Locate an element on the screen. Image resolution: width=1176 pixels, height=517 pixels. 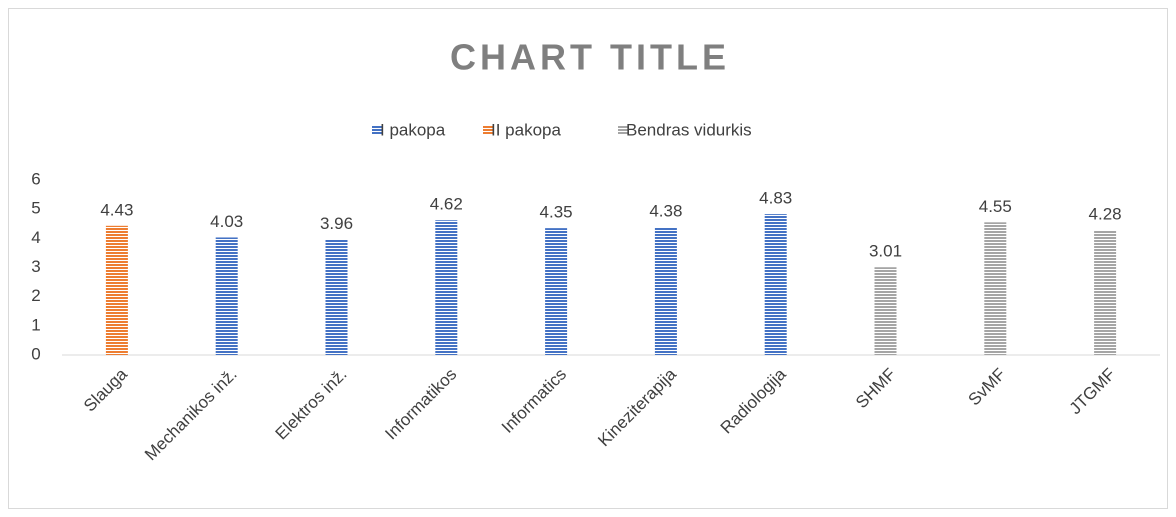
data-label: 4.28 is located at coordinates (1105, 214).